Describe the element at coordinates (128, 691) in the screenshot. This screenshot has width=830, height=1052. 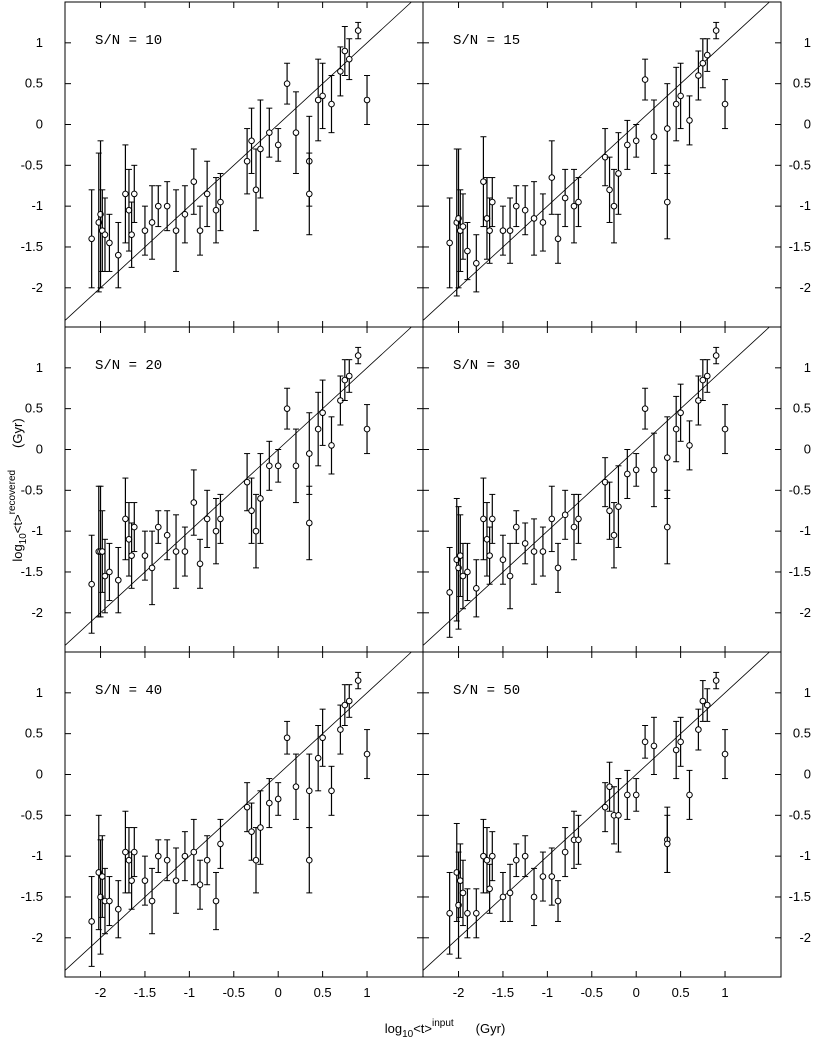
I see `panel-title: S/N = 40` at that location.